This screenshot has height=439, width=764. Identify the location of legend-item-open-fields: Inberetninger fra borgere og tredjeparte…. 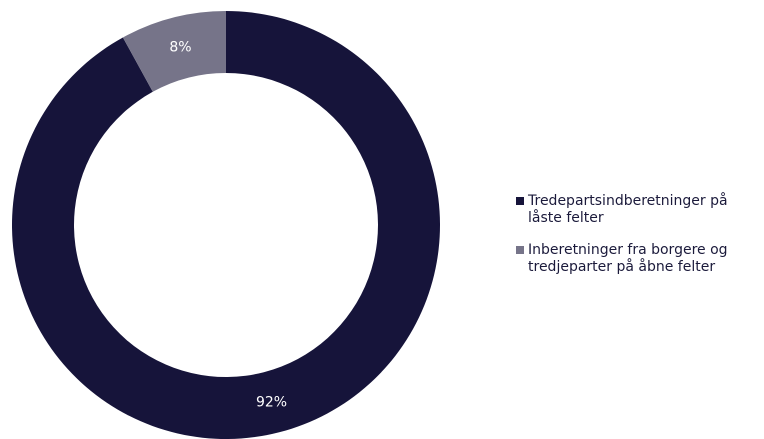
(639, 259).